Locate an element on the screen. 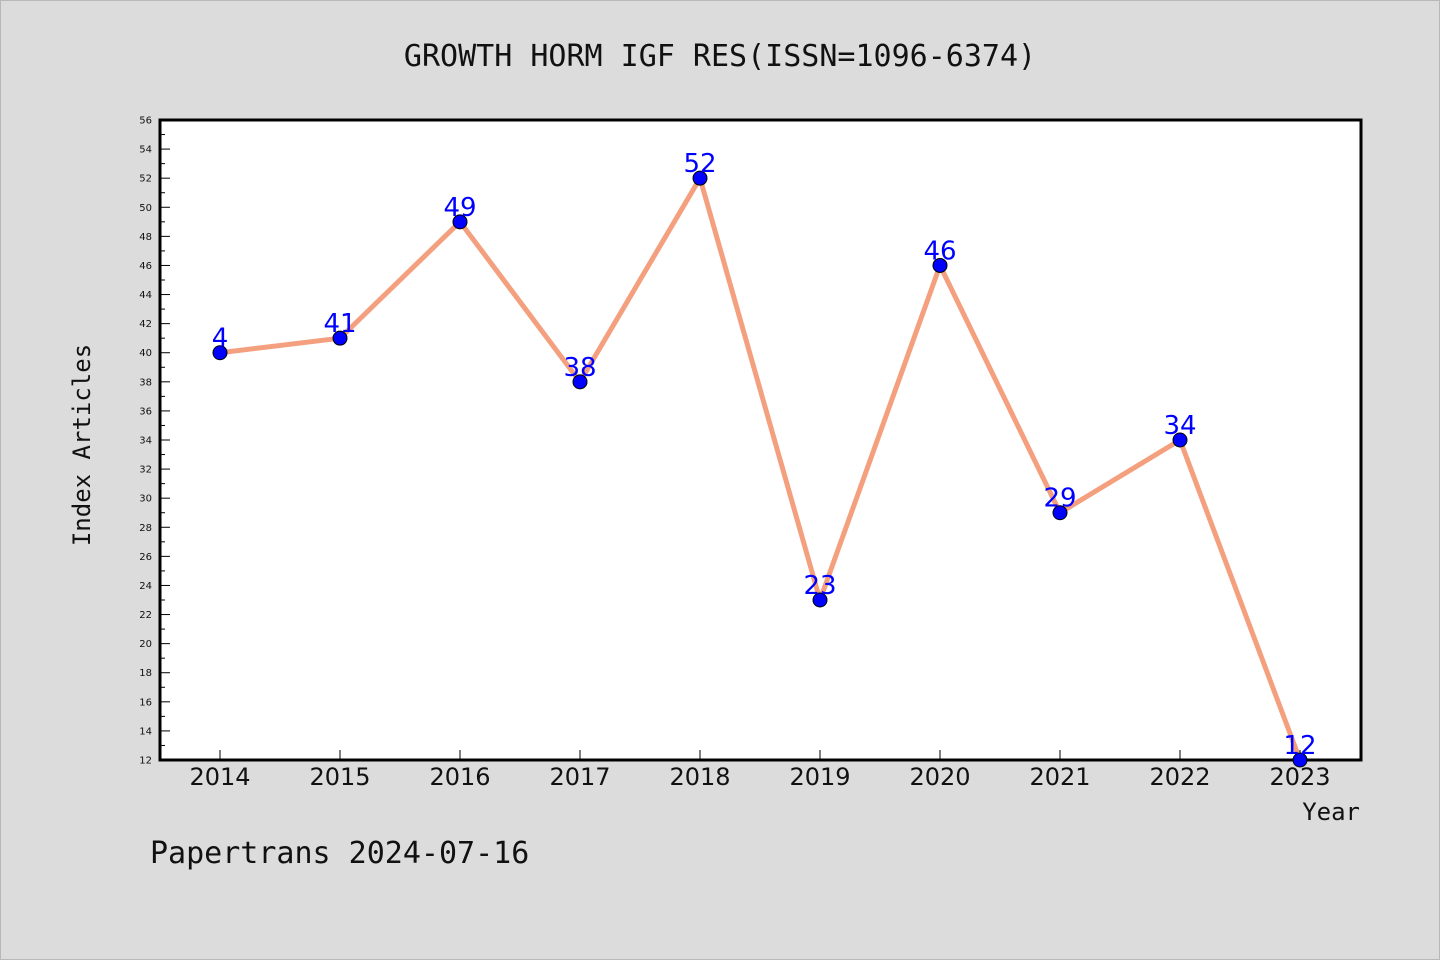  data-label: 49 is located at coordinates (459, 208).